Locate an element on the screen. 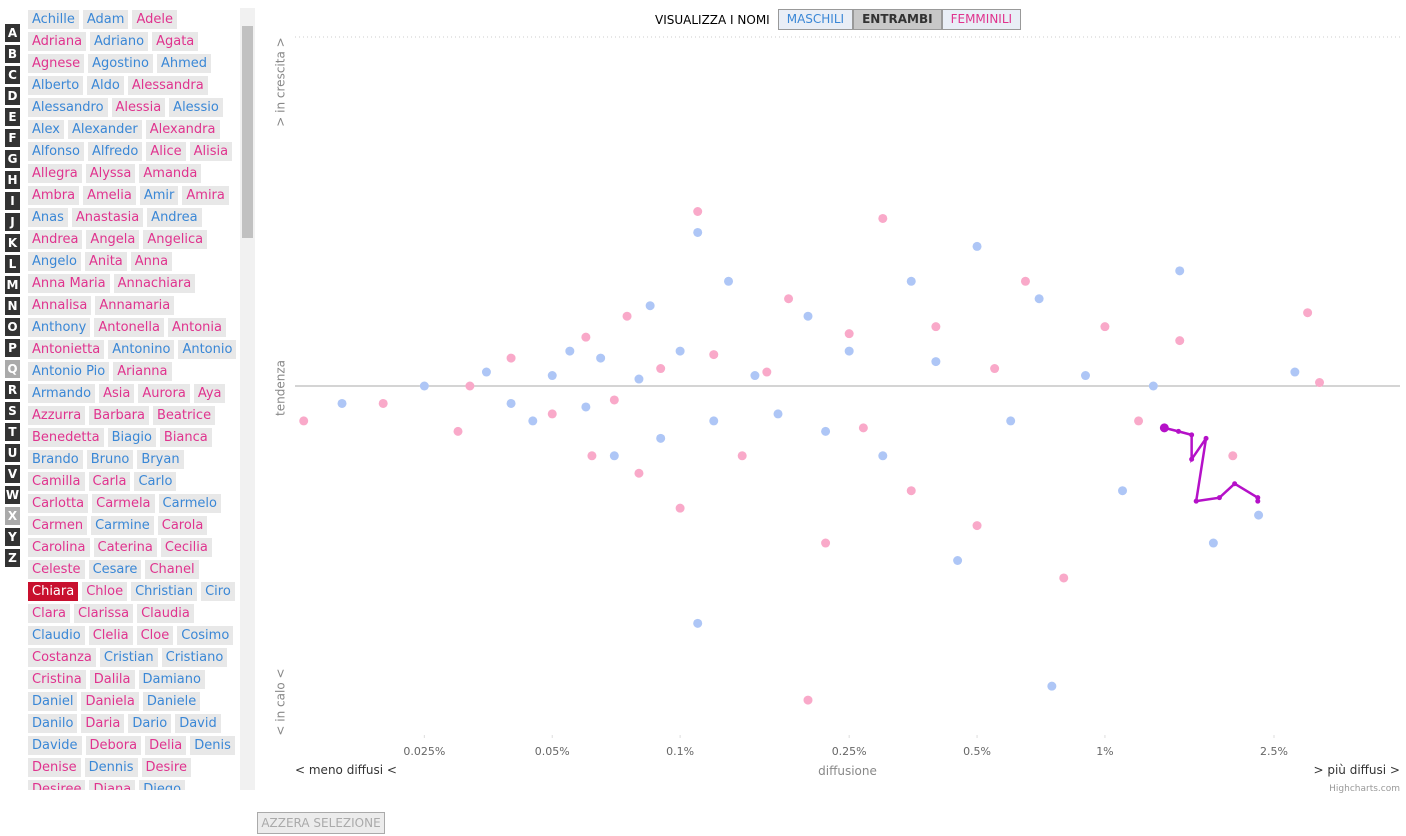 The width and height of the screenshot is (1406, 836). name-tag: Biagio is located at coordinates (131, 437).